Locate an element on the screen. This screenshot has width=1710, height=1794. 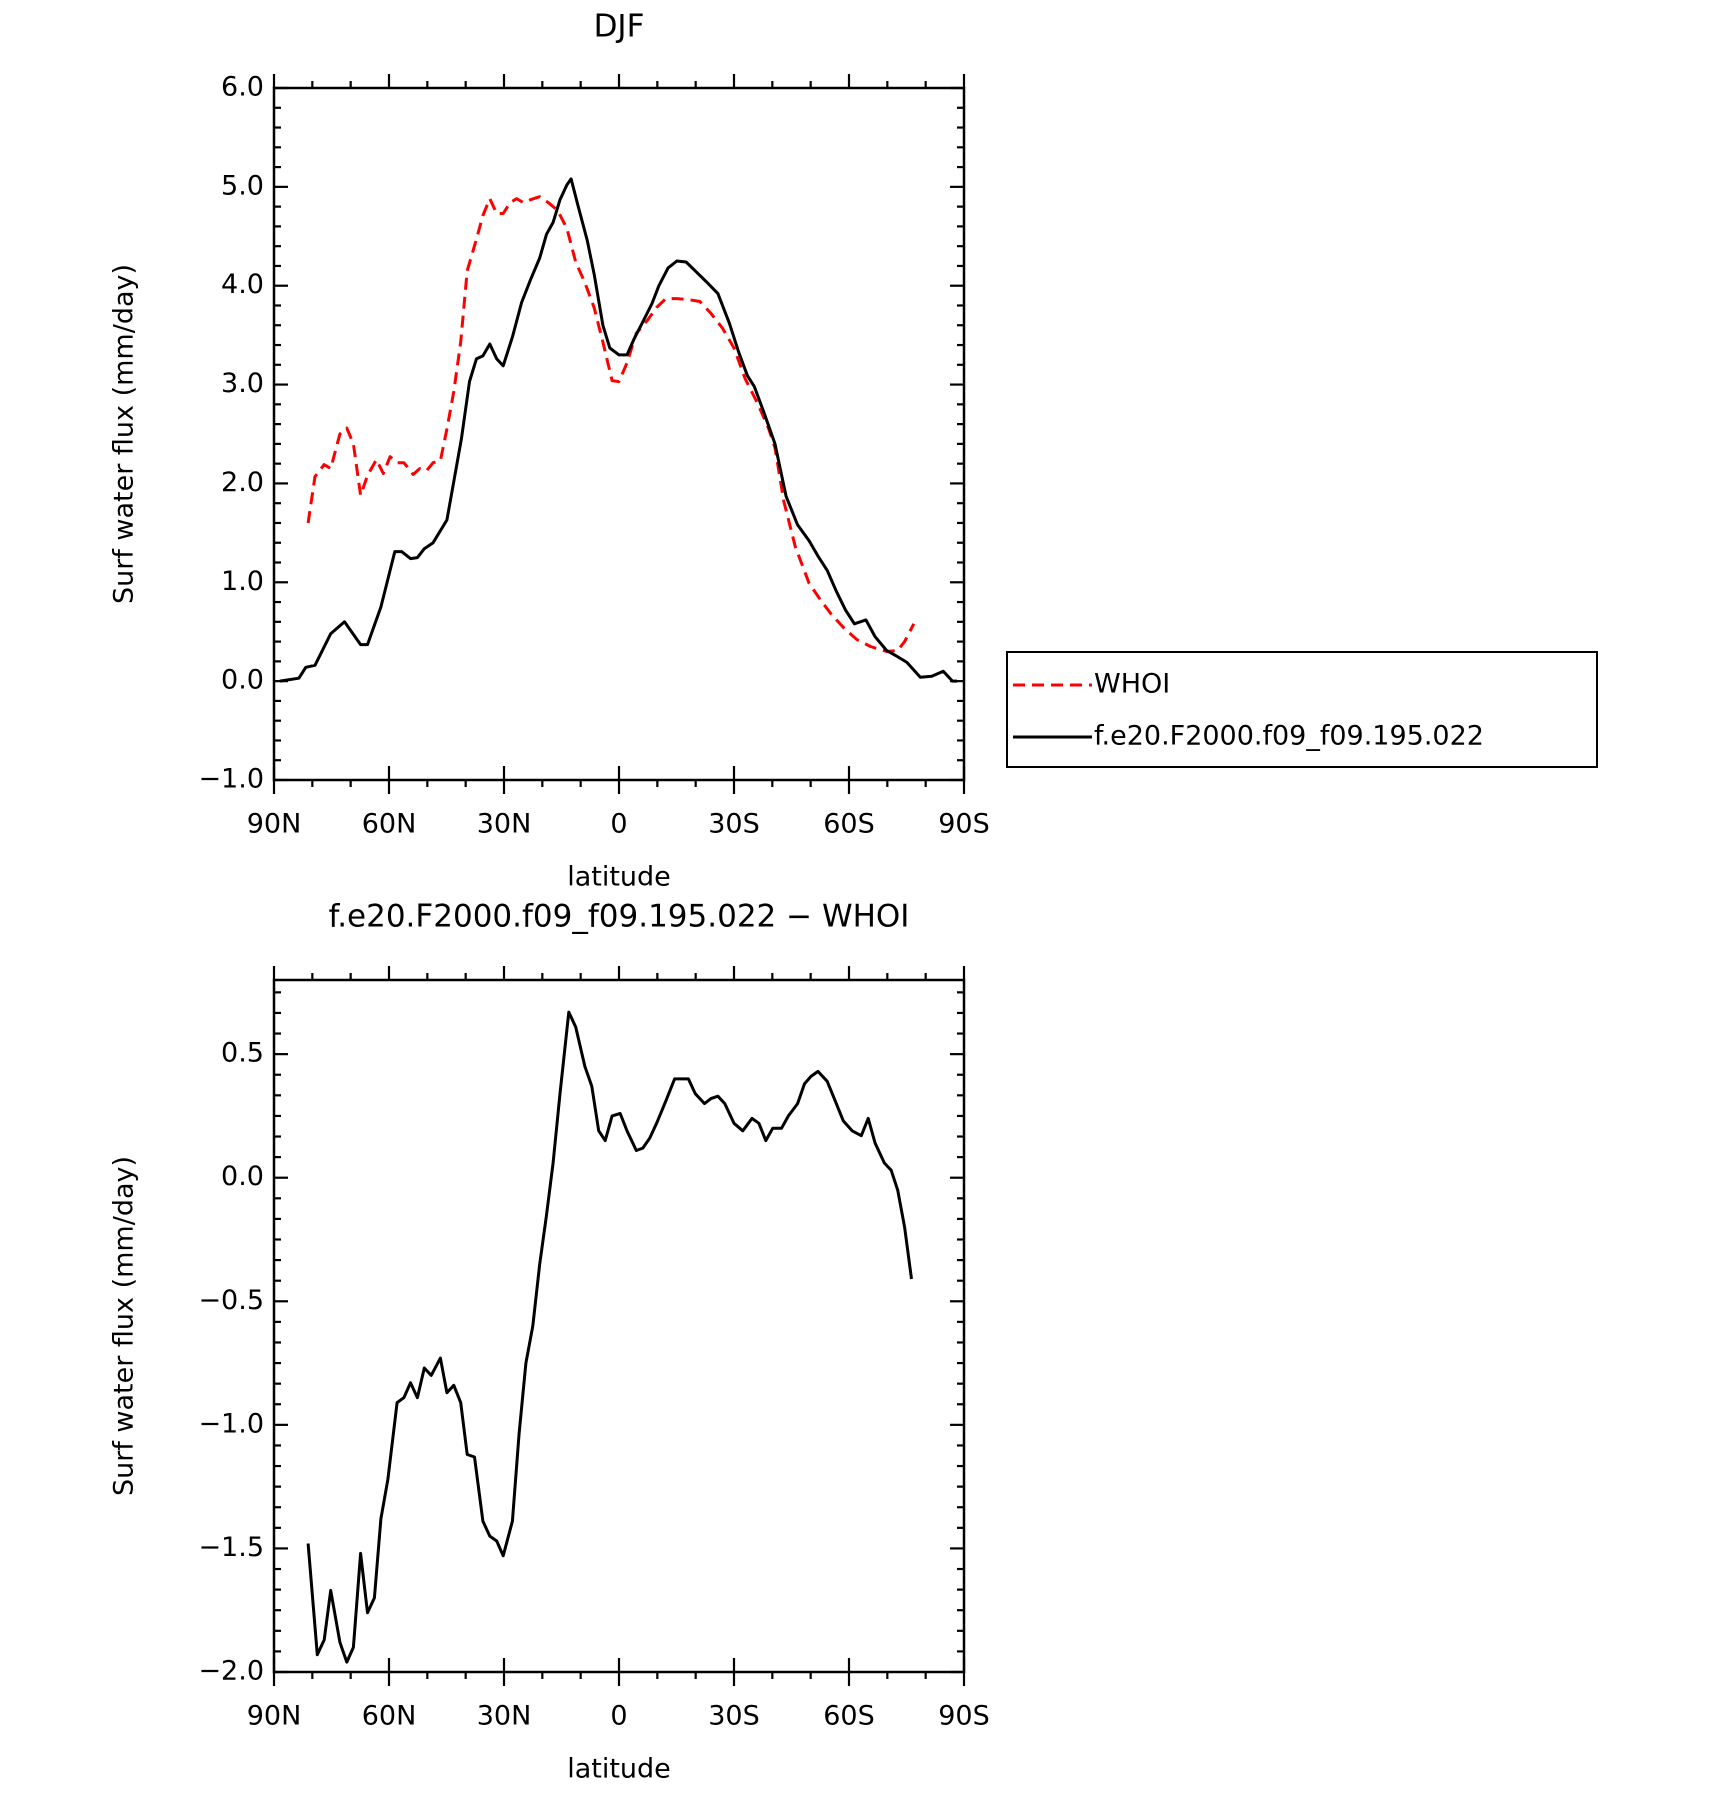
y-tick-label: −0.5 is located at coordinates (231, 1300).